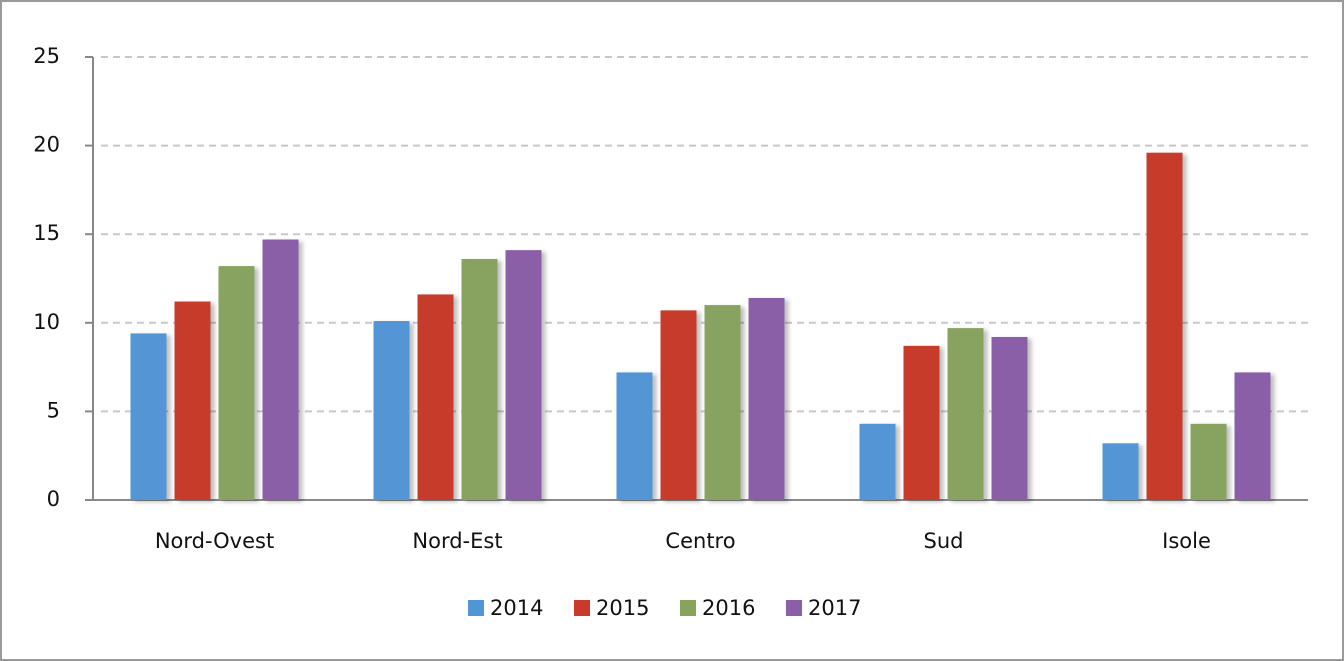 The height and width of the screenshot is (661, 1344). What do you see at coordinates (46, 145) in the screenshot?
I see `y-tick-label: 20` at bounding box center [46, 145].